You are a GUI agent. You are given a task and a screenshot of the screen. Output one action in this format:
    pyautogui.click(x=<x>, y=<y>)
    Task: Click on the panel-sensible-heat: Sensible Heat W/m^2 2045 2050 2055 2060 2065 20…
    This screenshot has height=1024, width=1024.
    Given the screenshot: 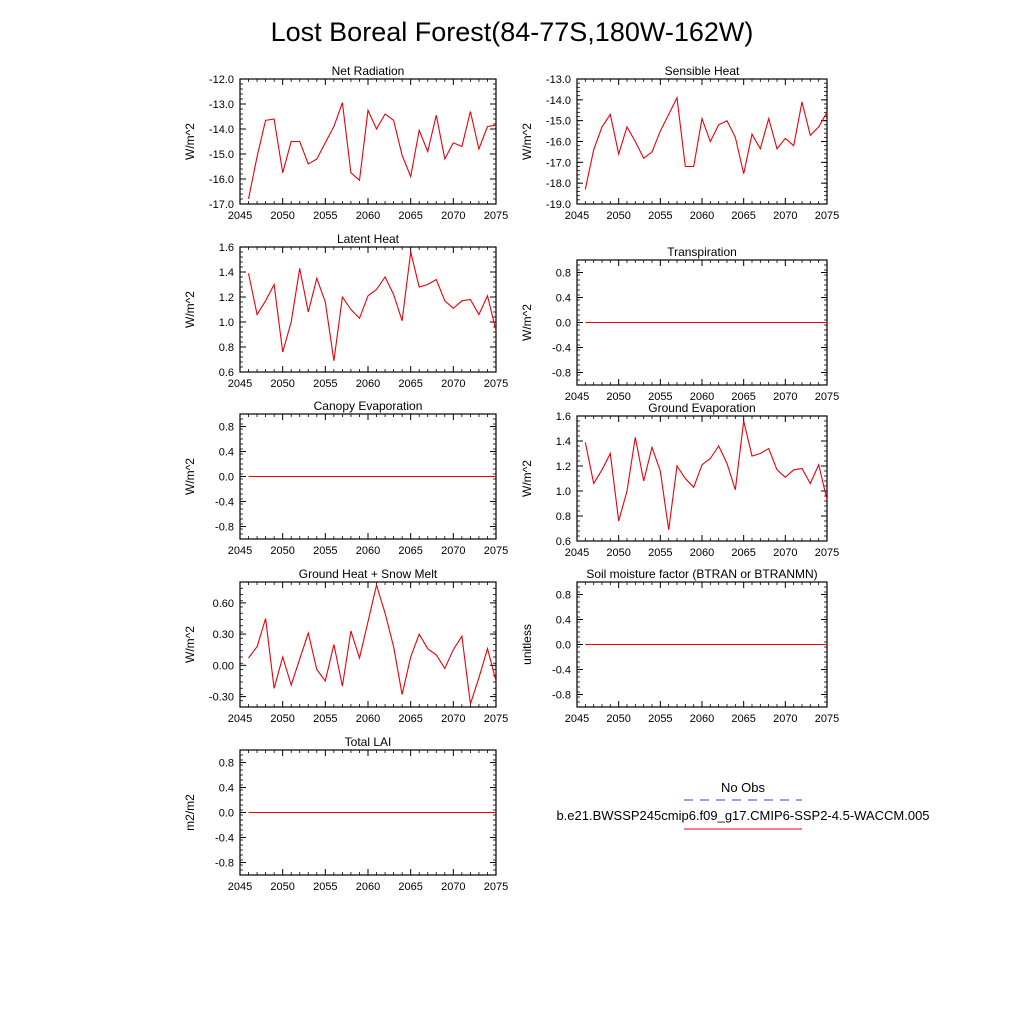 What is the action you would take?
    pyautogui.click(x=679, y=143)
    